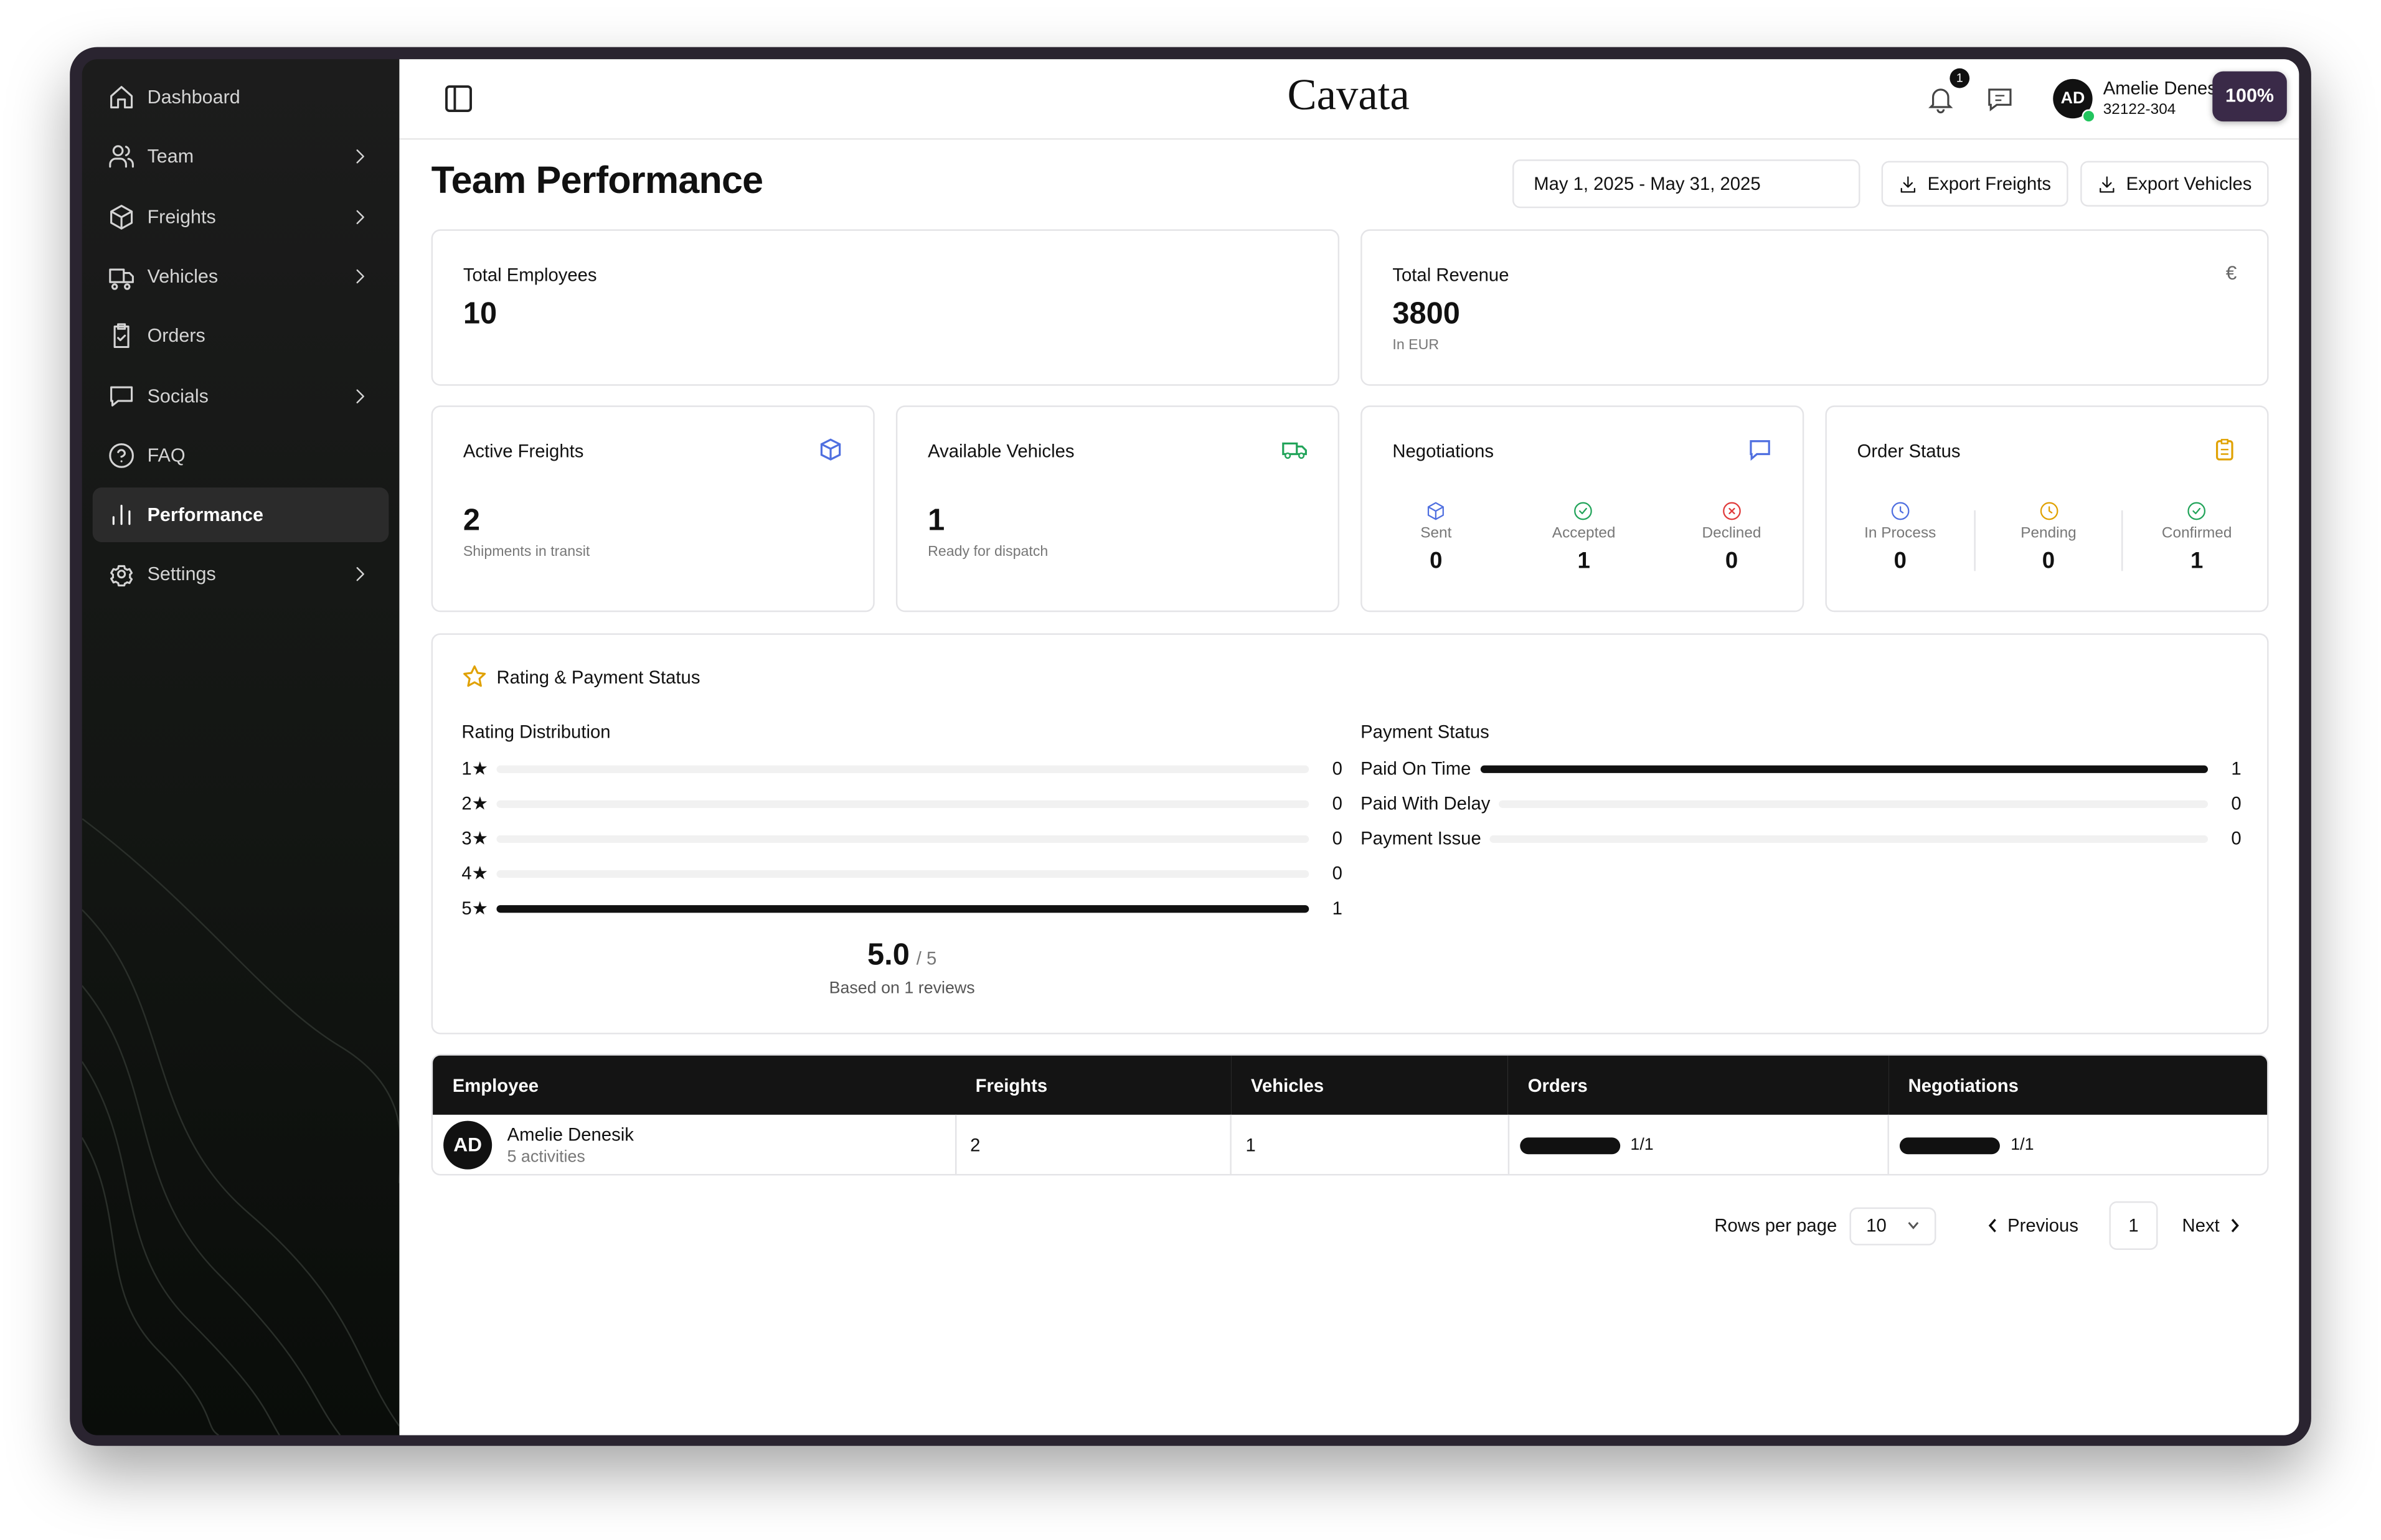 This screenshot has height=1540, width=2381. I want to click on negotiation-stats: Sent 0 Accepted 1 Declined 0, so click(1584, 537).